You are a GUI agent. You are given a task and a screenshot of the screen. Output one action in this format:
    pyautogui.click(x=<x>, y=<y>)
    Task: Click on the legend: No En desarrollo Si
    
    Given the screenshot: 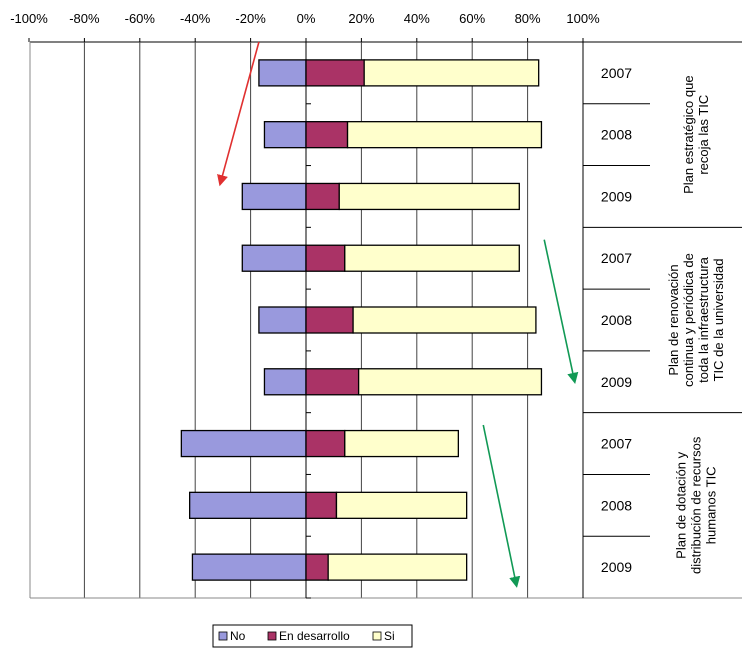 What is the action you would take?
    pyautogui.click(x=312, y=636)
    